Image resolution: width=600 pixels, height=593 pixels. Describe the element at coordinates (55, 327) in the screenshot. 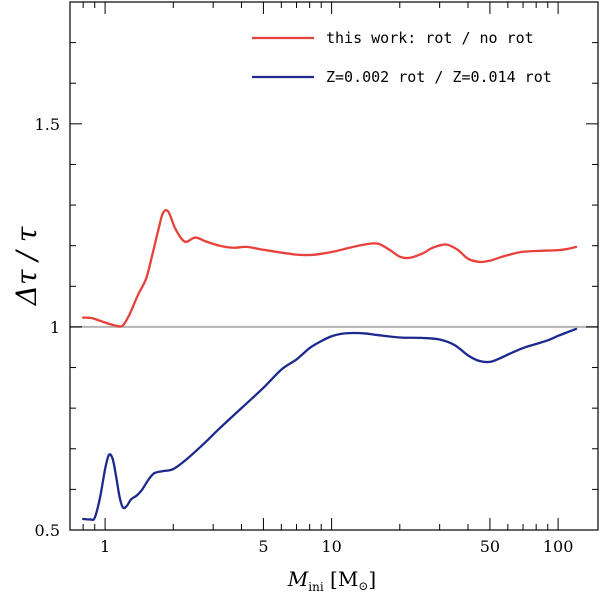

I see `y-tick-label: 1` at that location.